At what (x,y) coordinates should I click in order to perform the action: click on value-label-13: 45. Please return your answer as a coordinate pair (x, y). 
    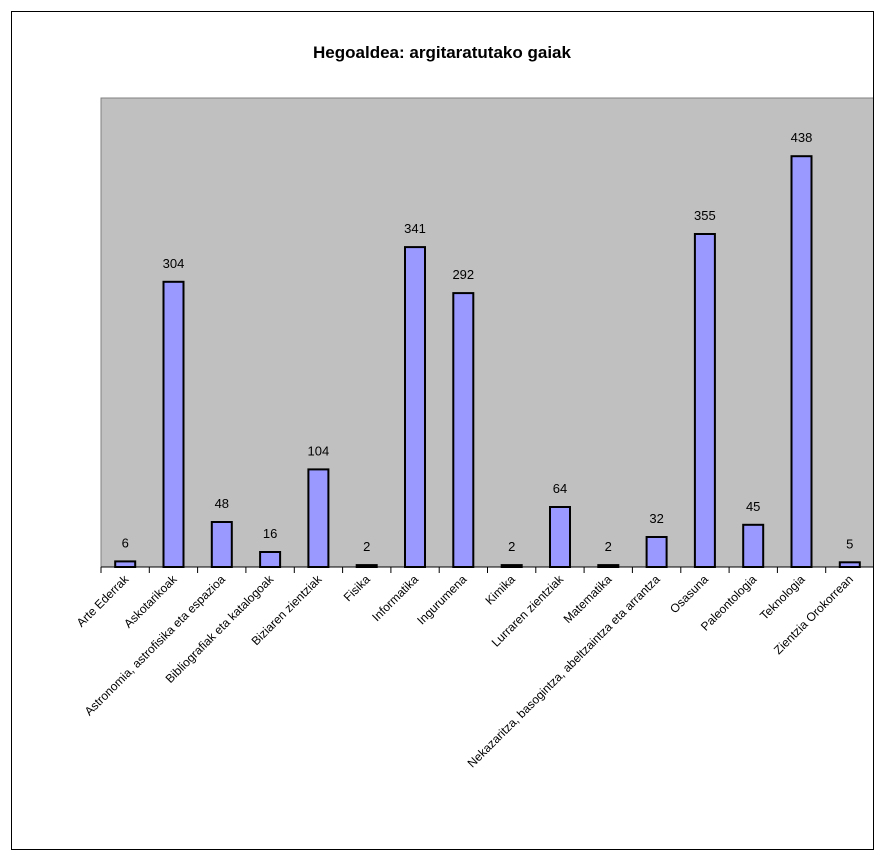
    Looking at the image, I should click on (753, 506).